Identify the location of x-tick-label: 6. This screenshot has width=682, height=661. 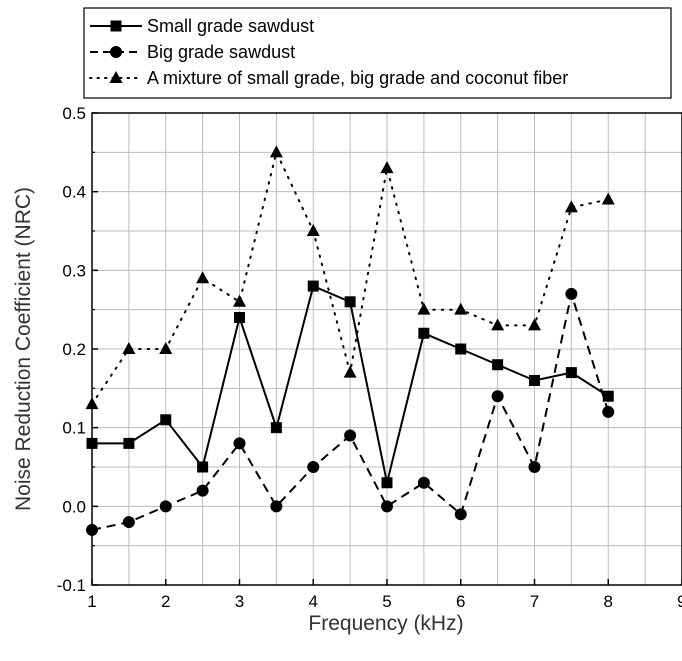
(460, 601).